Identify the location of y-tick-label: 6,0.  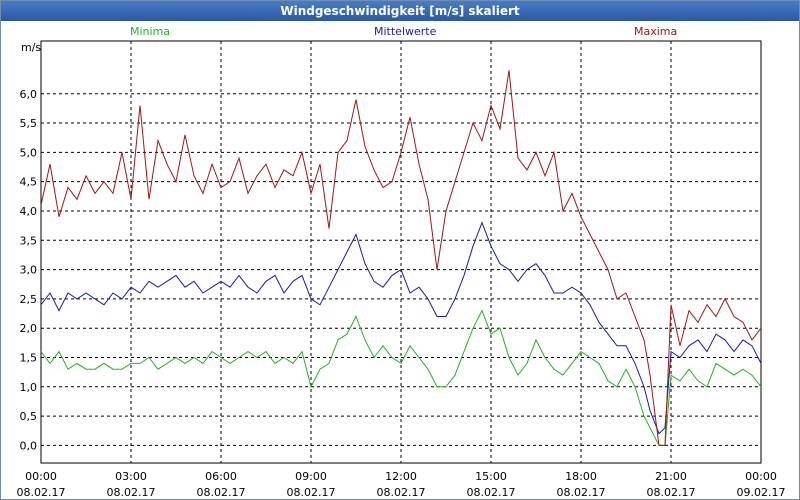
(29, 94).